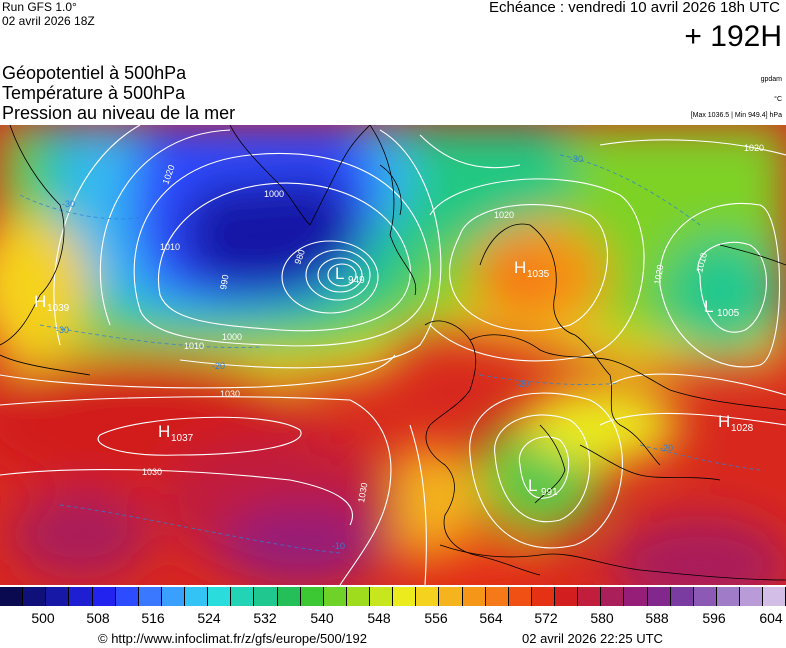 This screenshot has width=786, height=648. Describe the element at coordinates (771, 618) in the screenshot. I see `scale-label: 604` at that location.